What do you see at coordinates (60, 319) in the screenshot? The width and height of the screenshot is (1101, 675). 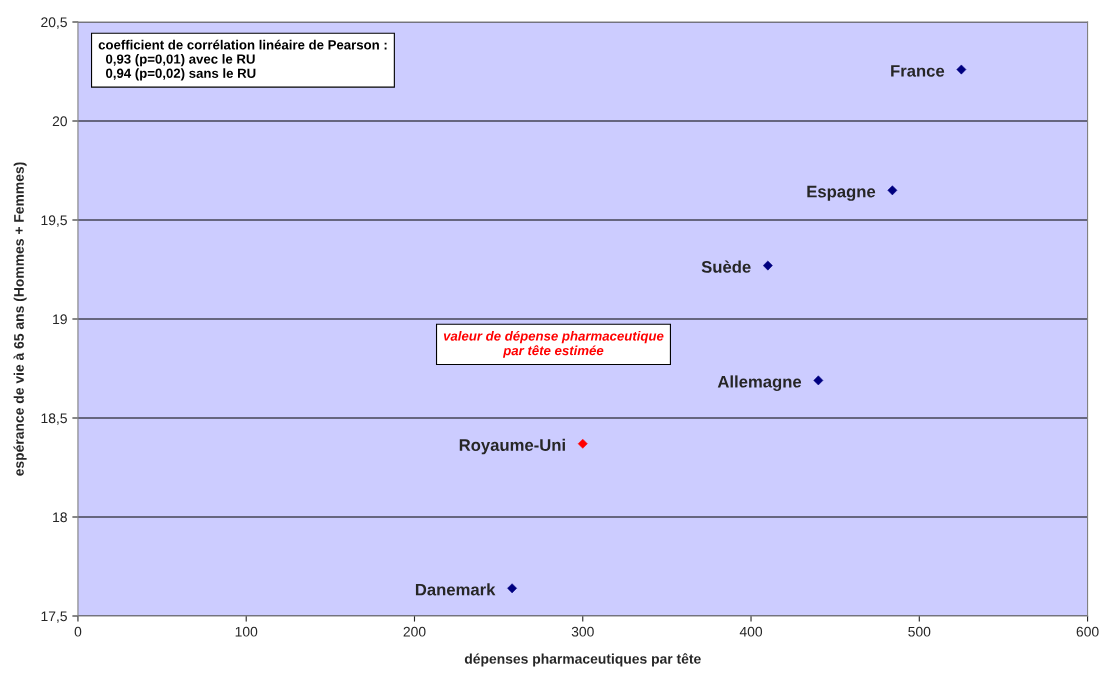 I see `y-tick-label: 19` at bounding box center [60, 319].